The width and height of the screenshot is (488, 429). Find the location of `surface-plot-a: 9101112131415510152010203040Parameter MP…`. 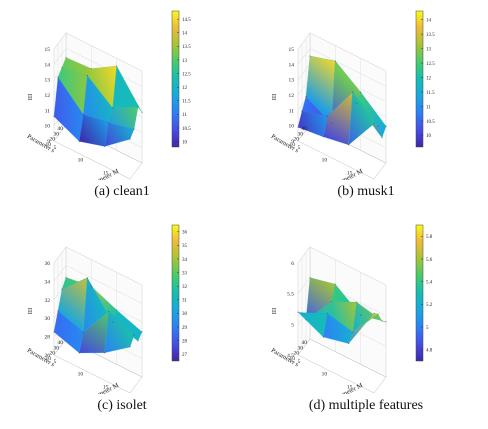

surface-plot-a: 9101112131415510152010203040Parameter MP… is located at coordinates (108, 95).